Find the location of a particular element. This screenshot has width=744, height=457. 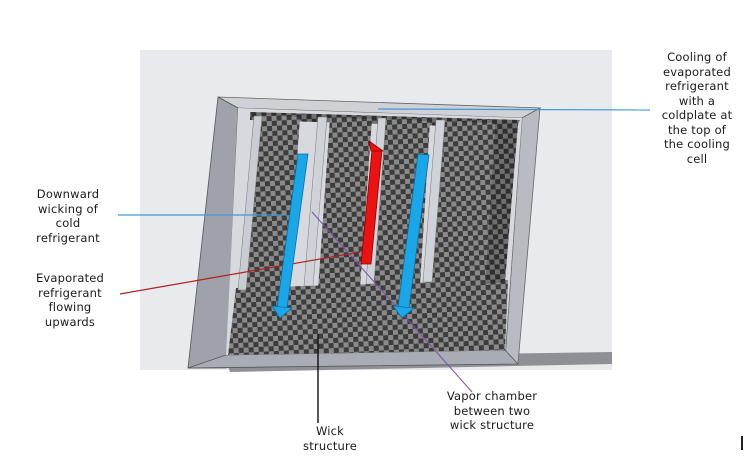

cooling-leader-line is located at coordinates (514, 109).